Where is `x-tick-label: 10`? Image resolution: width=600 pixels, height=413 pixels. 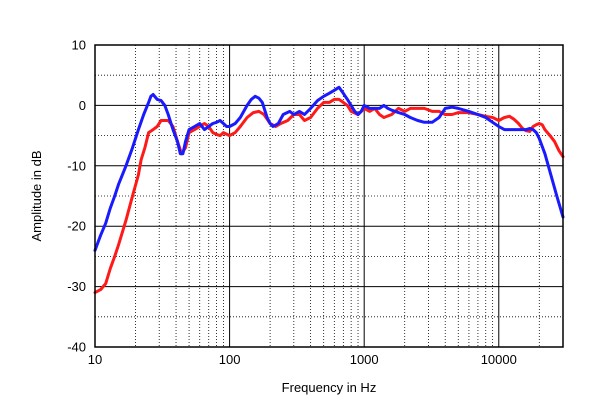
x-tick-label: 10 is located at coordinates (95, 359).